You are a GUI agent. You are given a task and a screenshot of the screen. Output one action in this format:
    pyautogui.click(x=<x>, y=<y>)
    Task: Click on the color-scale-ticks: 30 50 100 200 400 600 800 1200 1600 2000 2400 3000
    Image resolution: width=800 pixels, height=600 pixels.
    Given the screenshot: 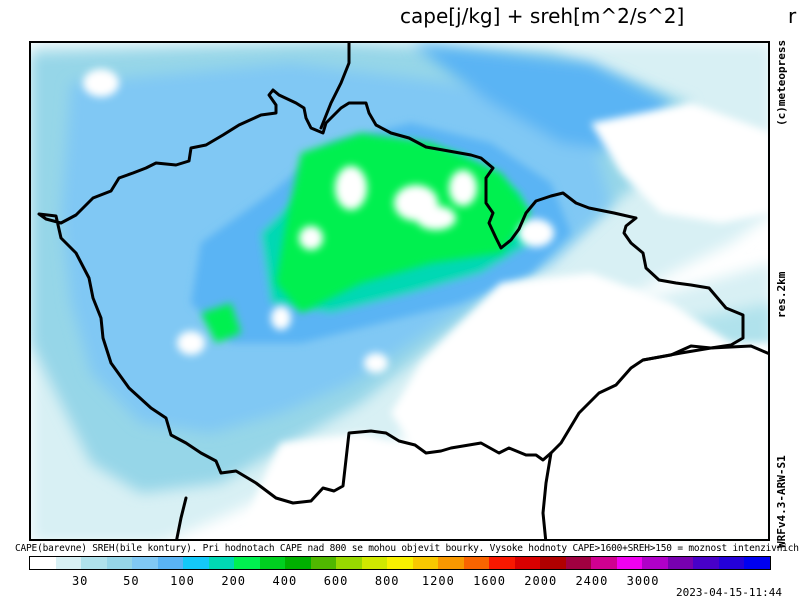 What is the action you would take?
    pyautogui.click(x=400, y=581)
    